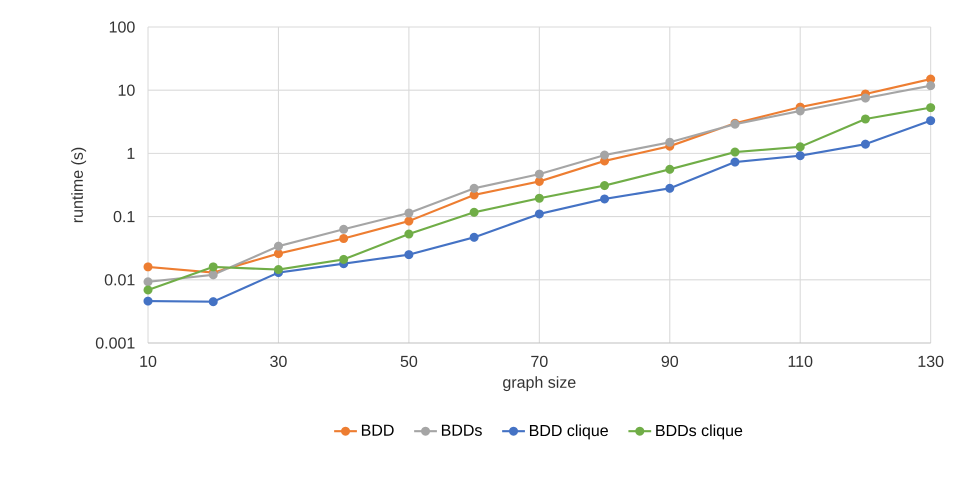 The height and width of the screenshot is (478, 957). I want to click on y-tick-label: 1, so click(131, 153).